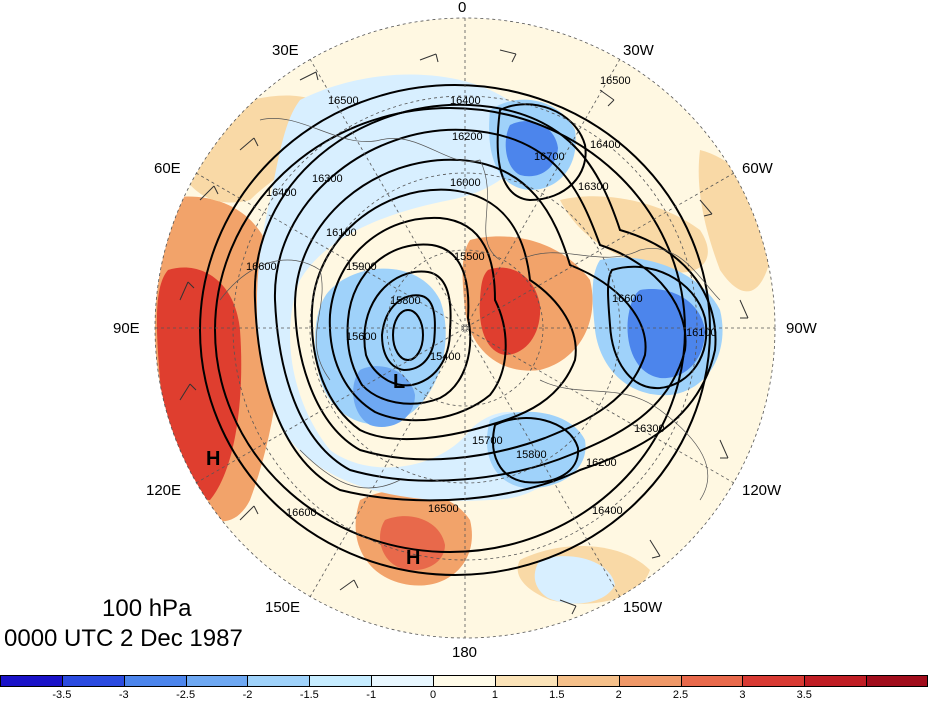  I want to click on lon-label-120e: 120E, so click(164, 490).